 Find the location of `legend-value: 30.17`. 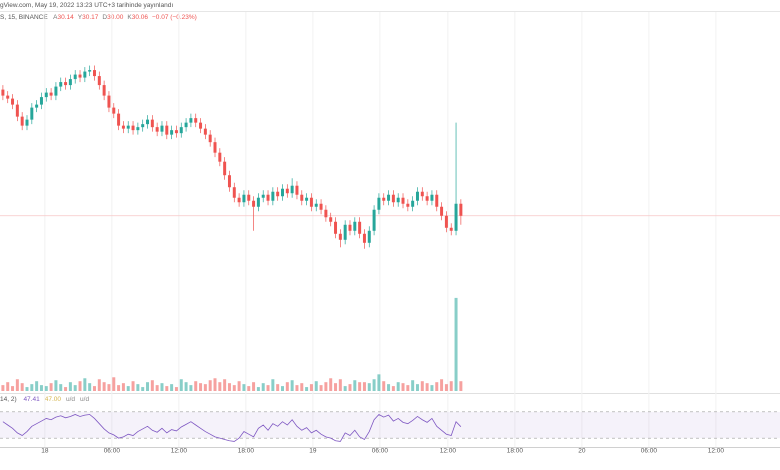

legend-value: 30.17 is located at coordinates (90, 17).